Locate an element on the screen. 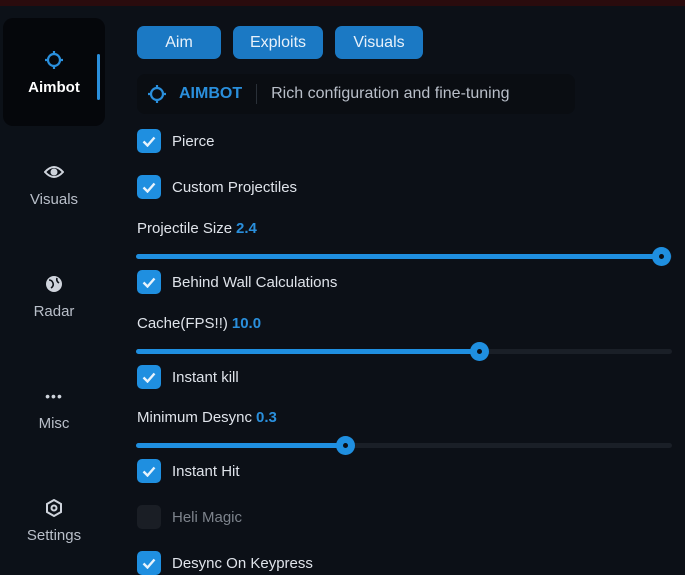  slider-label-cache: Cache(FPS!!) 10.0 is located at coordinates (199, 323).